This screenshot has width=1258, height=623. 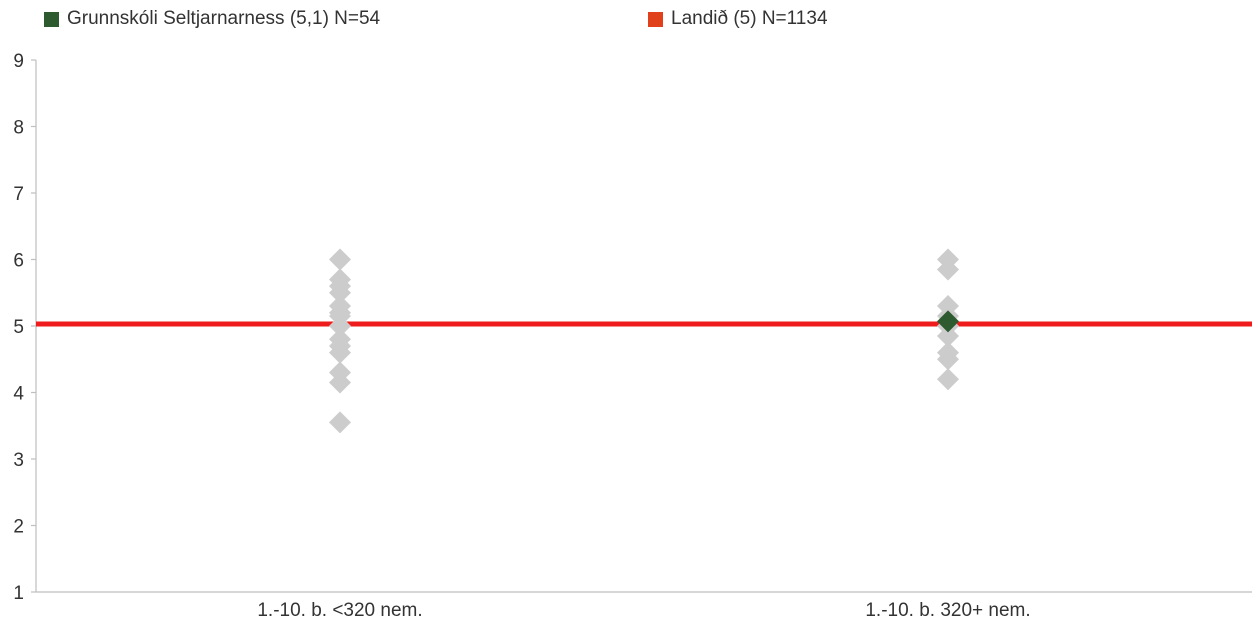 I want to click on x-tick-label: 1.-10. b. 320+ nem., so click(x=947, y=610).